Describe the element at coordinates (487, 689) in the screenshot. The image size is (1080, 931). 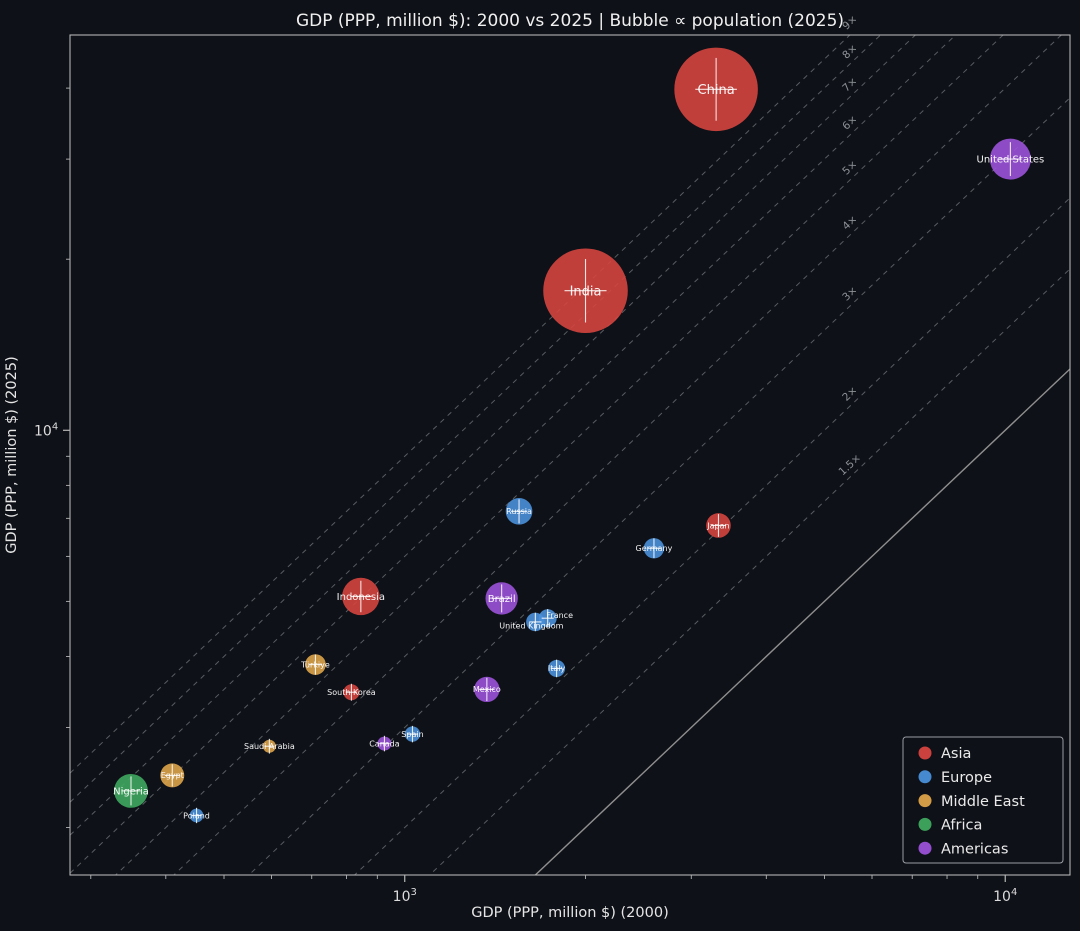
I see `country-label-mexico: Mexico` at that location.